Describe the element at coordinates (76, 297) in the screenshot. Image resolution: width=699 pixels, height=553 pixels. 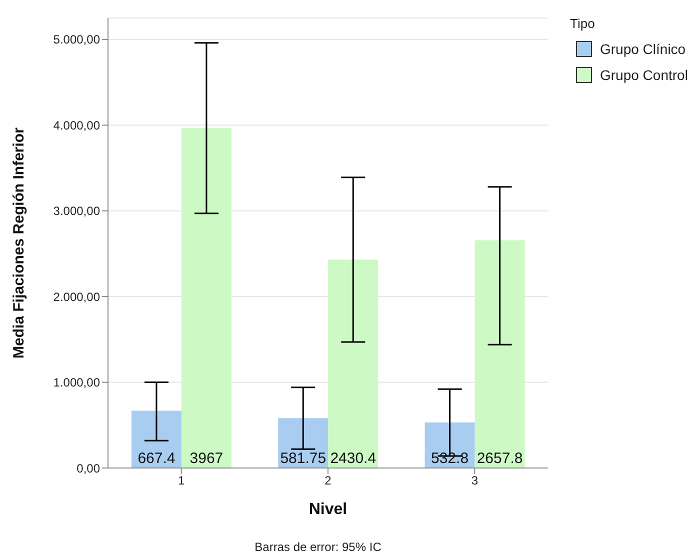
I see `y-tick-label: 2.000,00` at that location.